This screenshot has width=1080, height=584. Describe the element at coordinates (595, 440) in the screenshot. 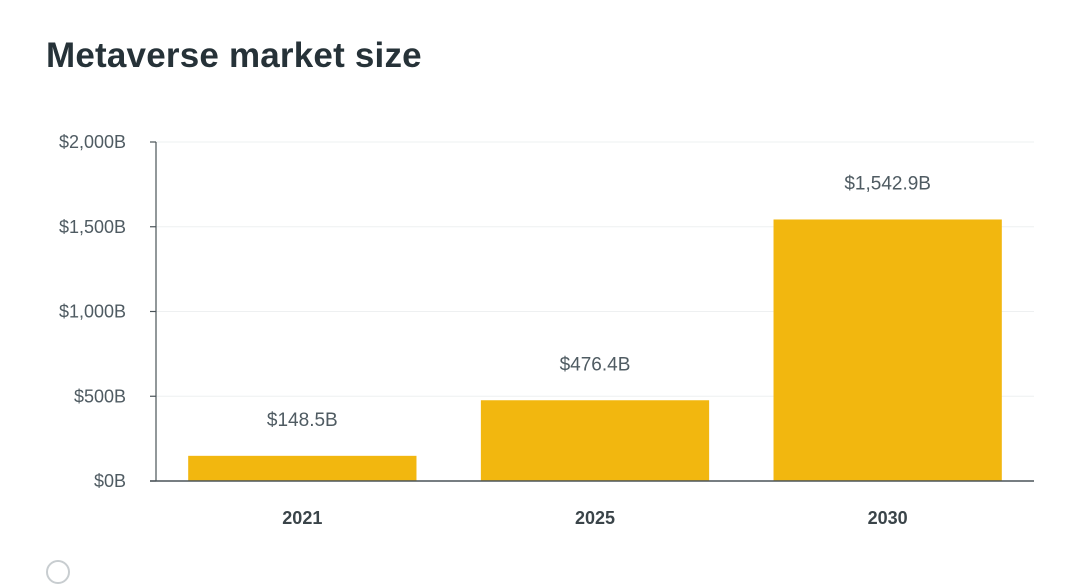

I see `bar-2025` at that location.